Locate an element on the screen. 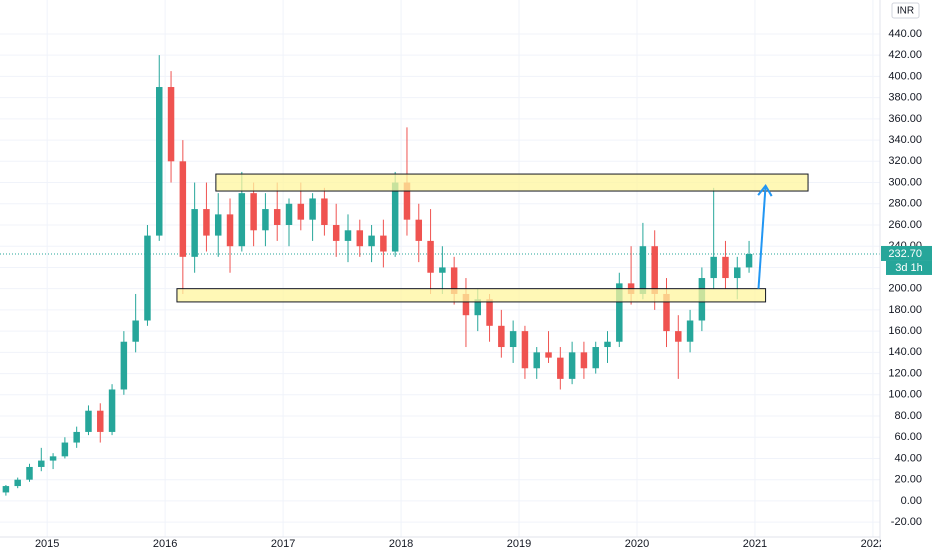  x-tick-label: 2022 is located at coordinates (873, 544).